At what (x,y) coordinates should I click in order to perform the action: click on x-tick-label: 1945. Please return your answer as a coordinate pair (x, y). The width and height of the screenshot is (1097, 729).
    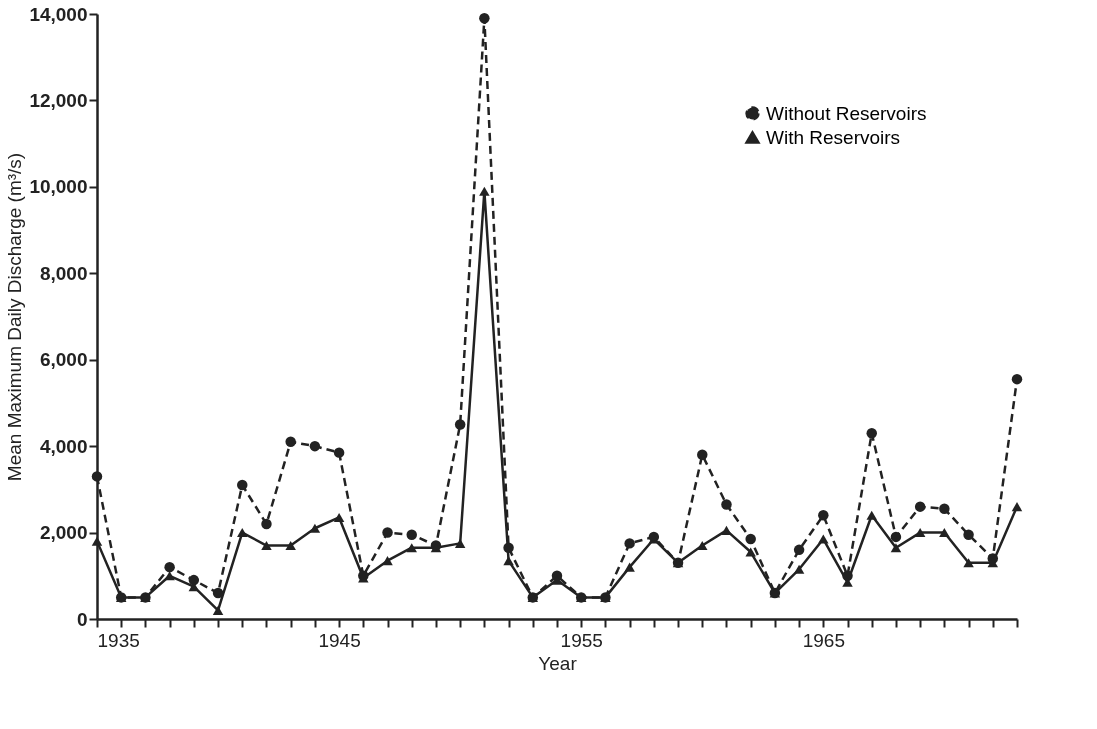
    Looking at the image, I should click on (339, 640).